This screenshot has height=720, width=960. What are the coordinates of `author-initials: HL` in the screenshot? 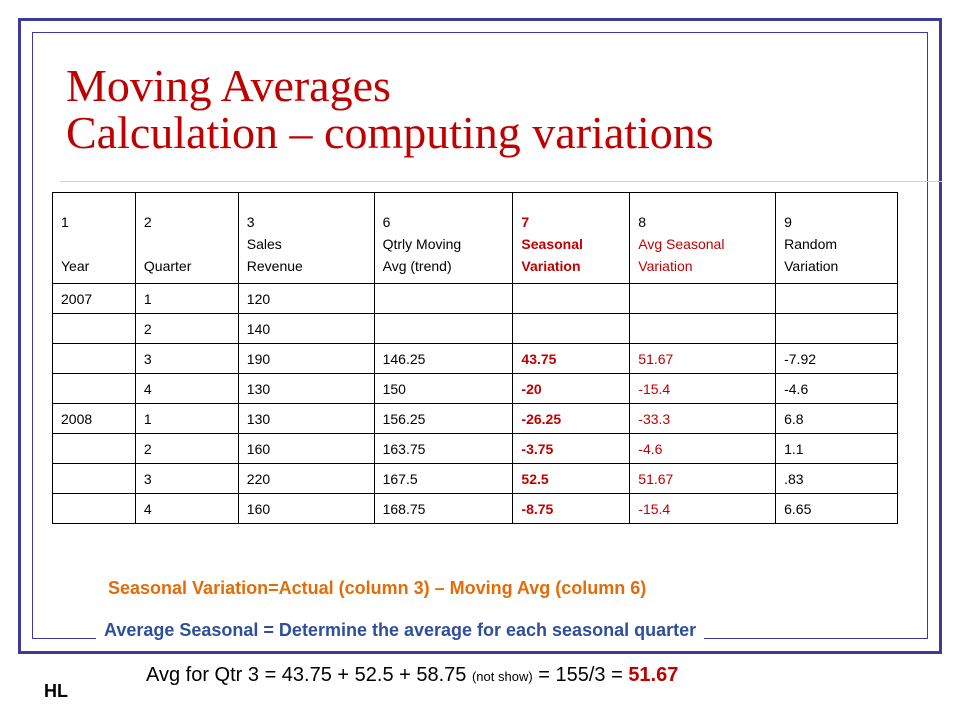 It's located at (56, 691).